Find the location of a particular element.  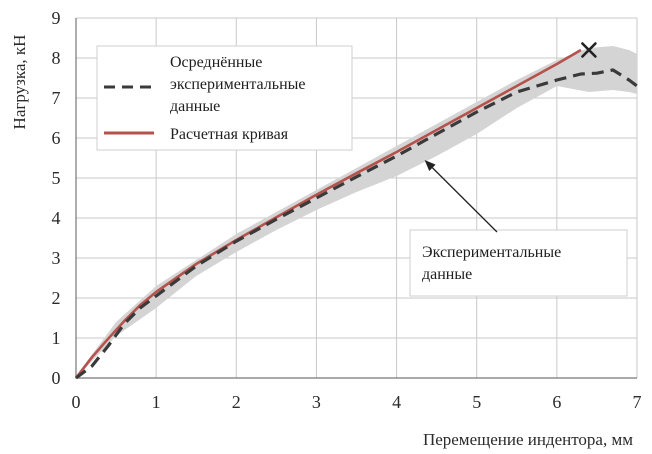

x-tick-label: 7 is located at coordinates (637, 402).